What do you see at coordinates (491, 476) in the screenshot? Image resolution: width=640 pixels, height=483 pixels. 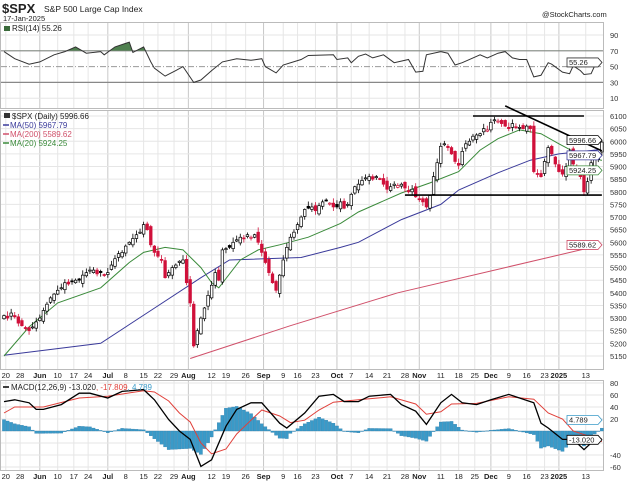 I see `x-tick-label: Dec` at bounding box center [491, 476].